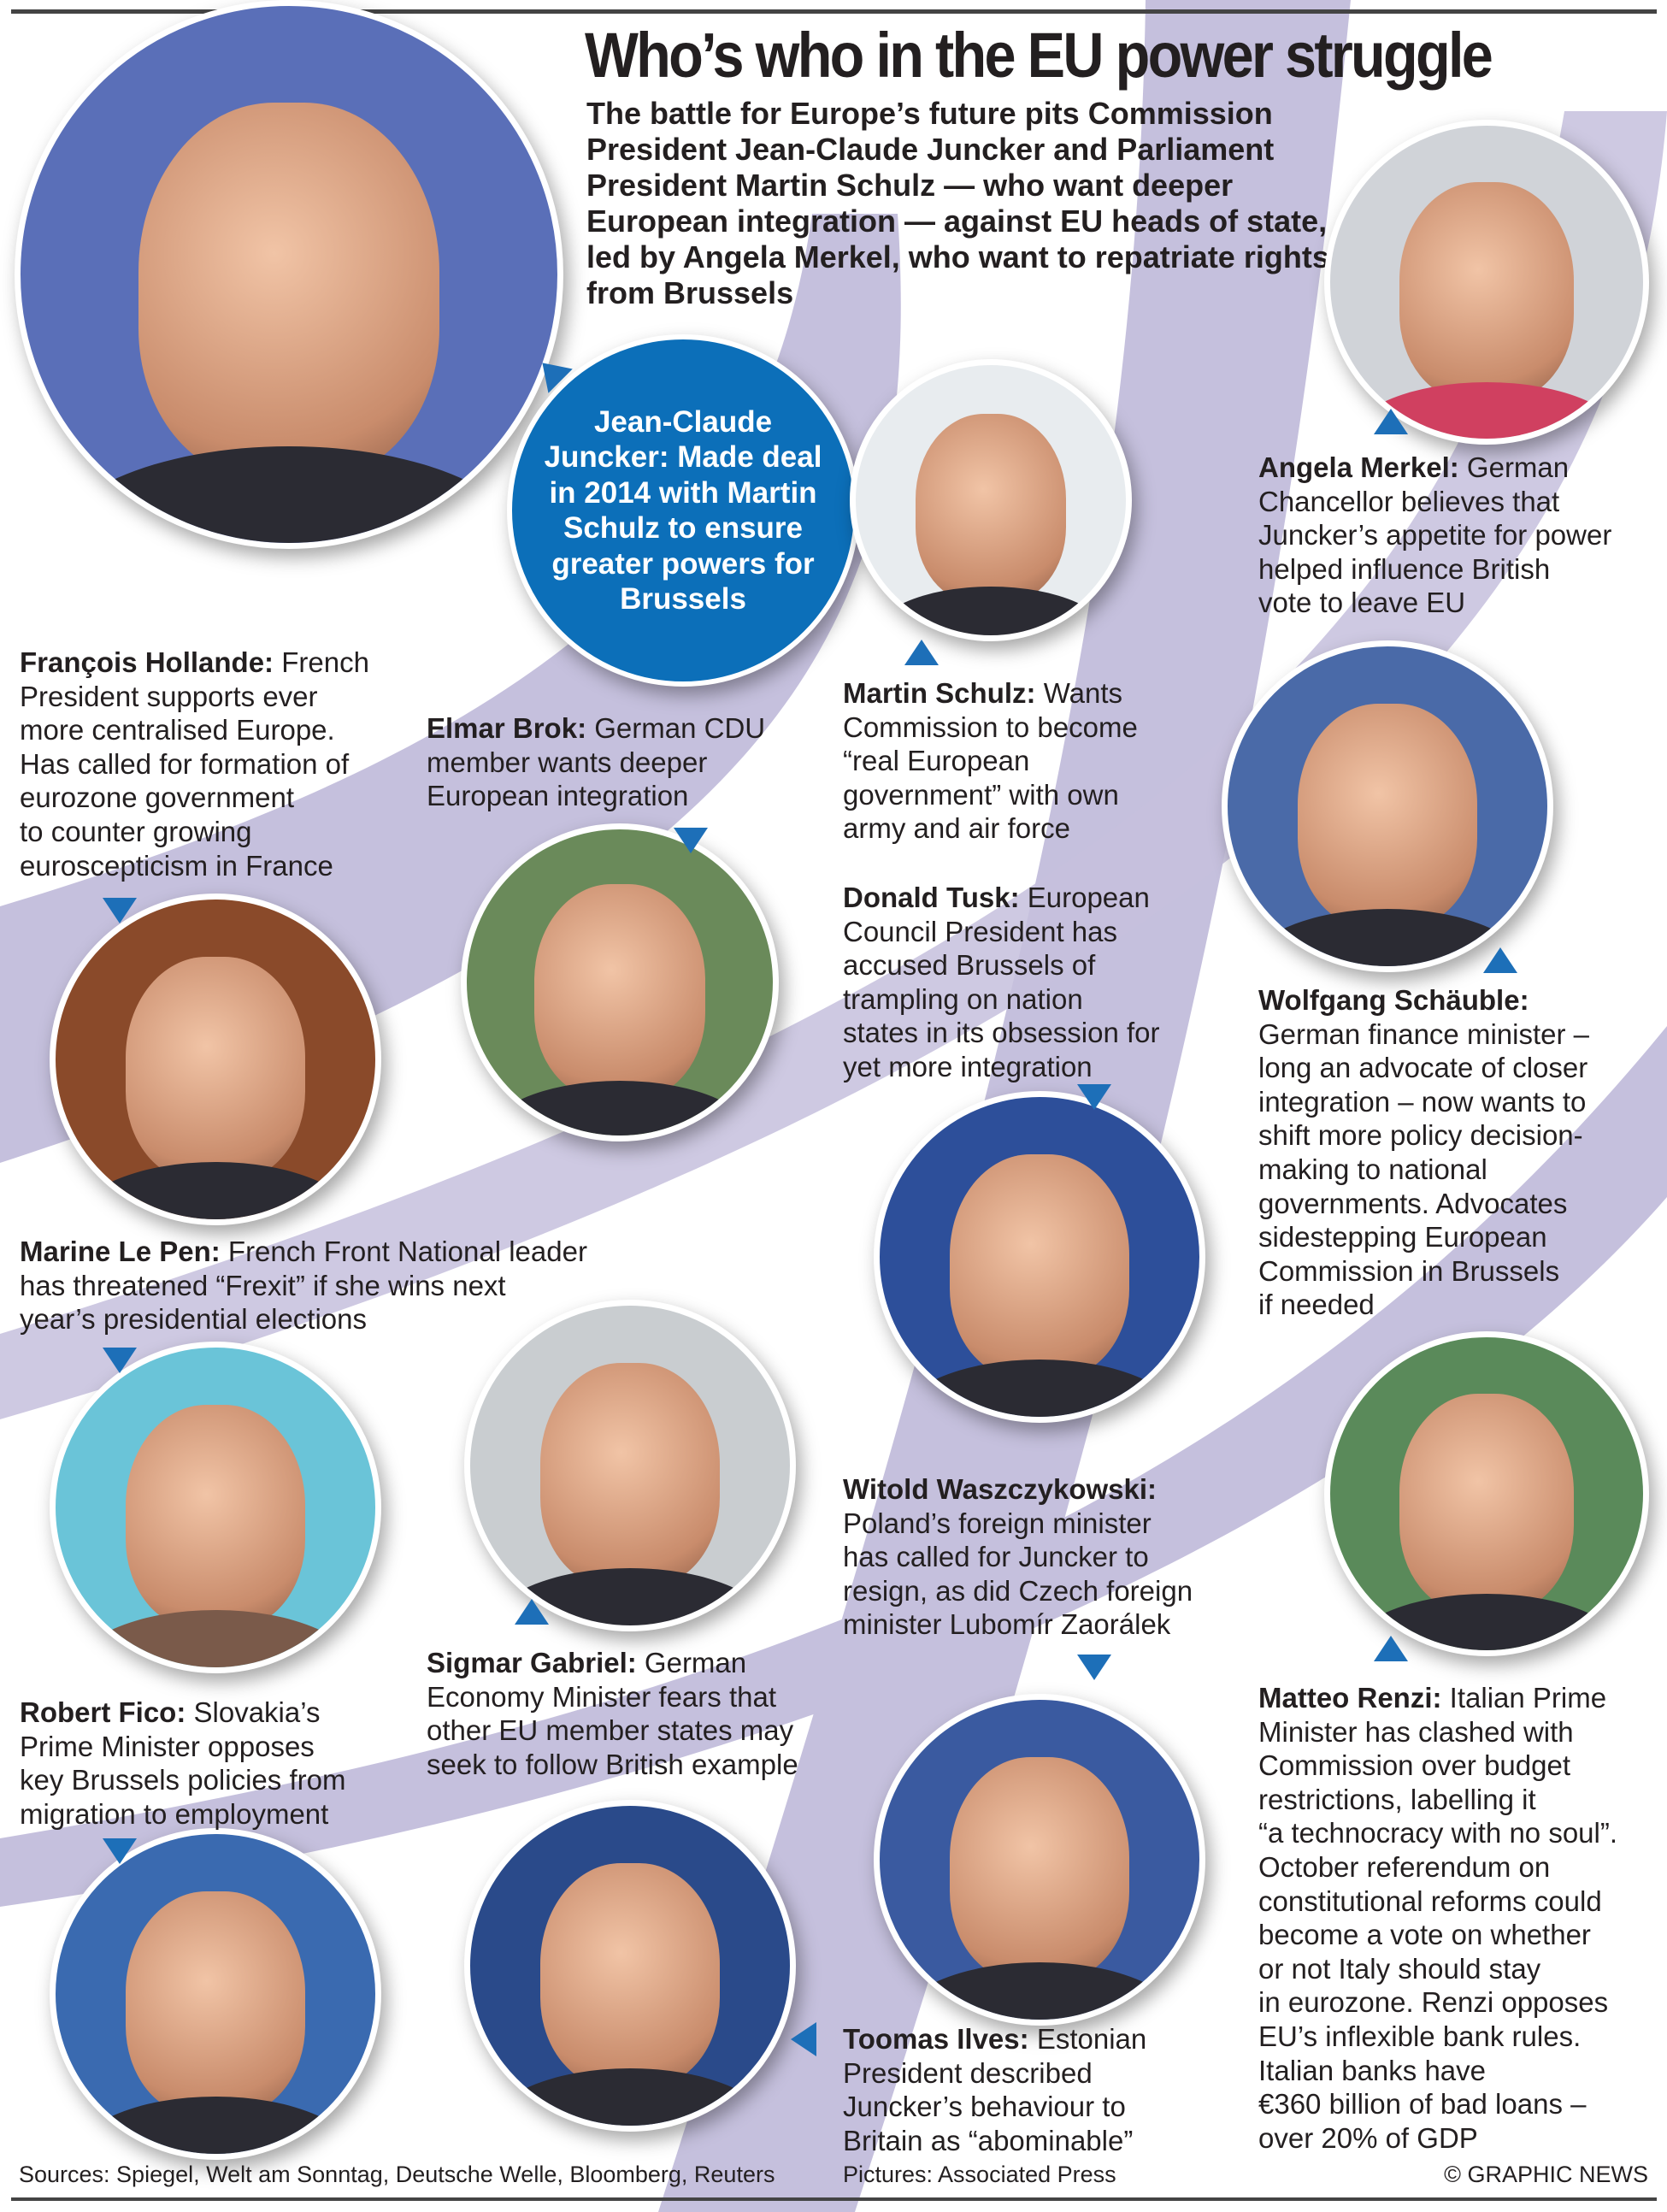 The height and width of the screenshot is (2212, 1667). What do you see at coordinates (996, 1557) in the screenshot?
I see `caption-line: has called for Juncker to` at bounding box center [996, 1557].